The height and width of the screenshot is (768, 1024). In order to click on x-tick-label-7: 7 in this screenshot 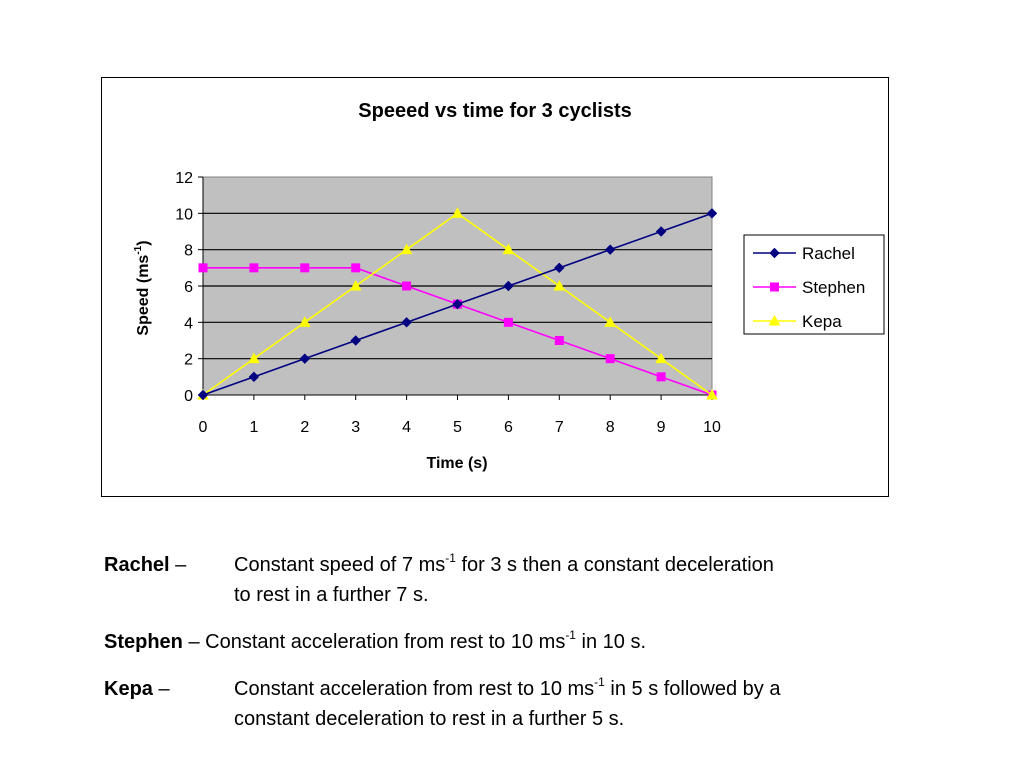, I will do `click(559, 427)`.